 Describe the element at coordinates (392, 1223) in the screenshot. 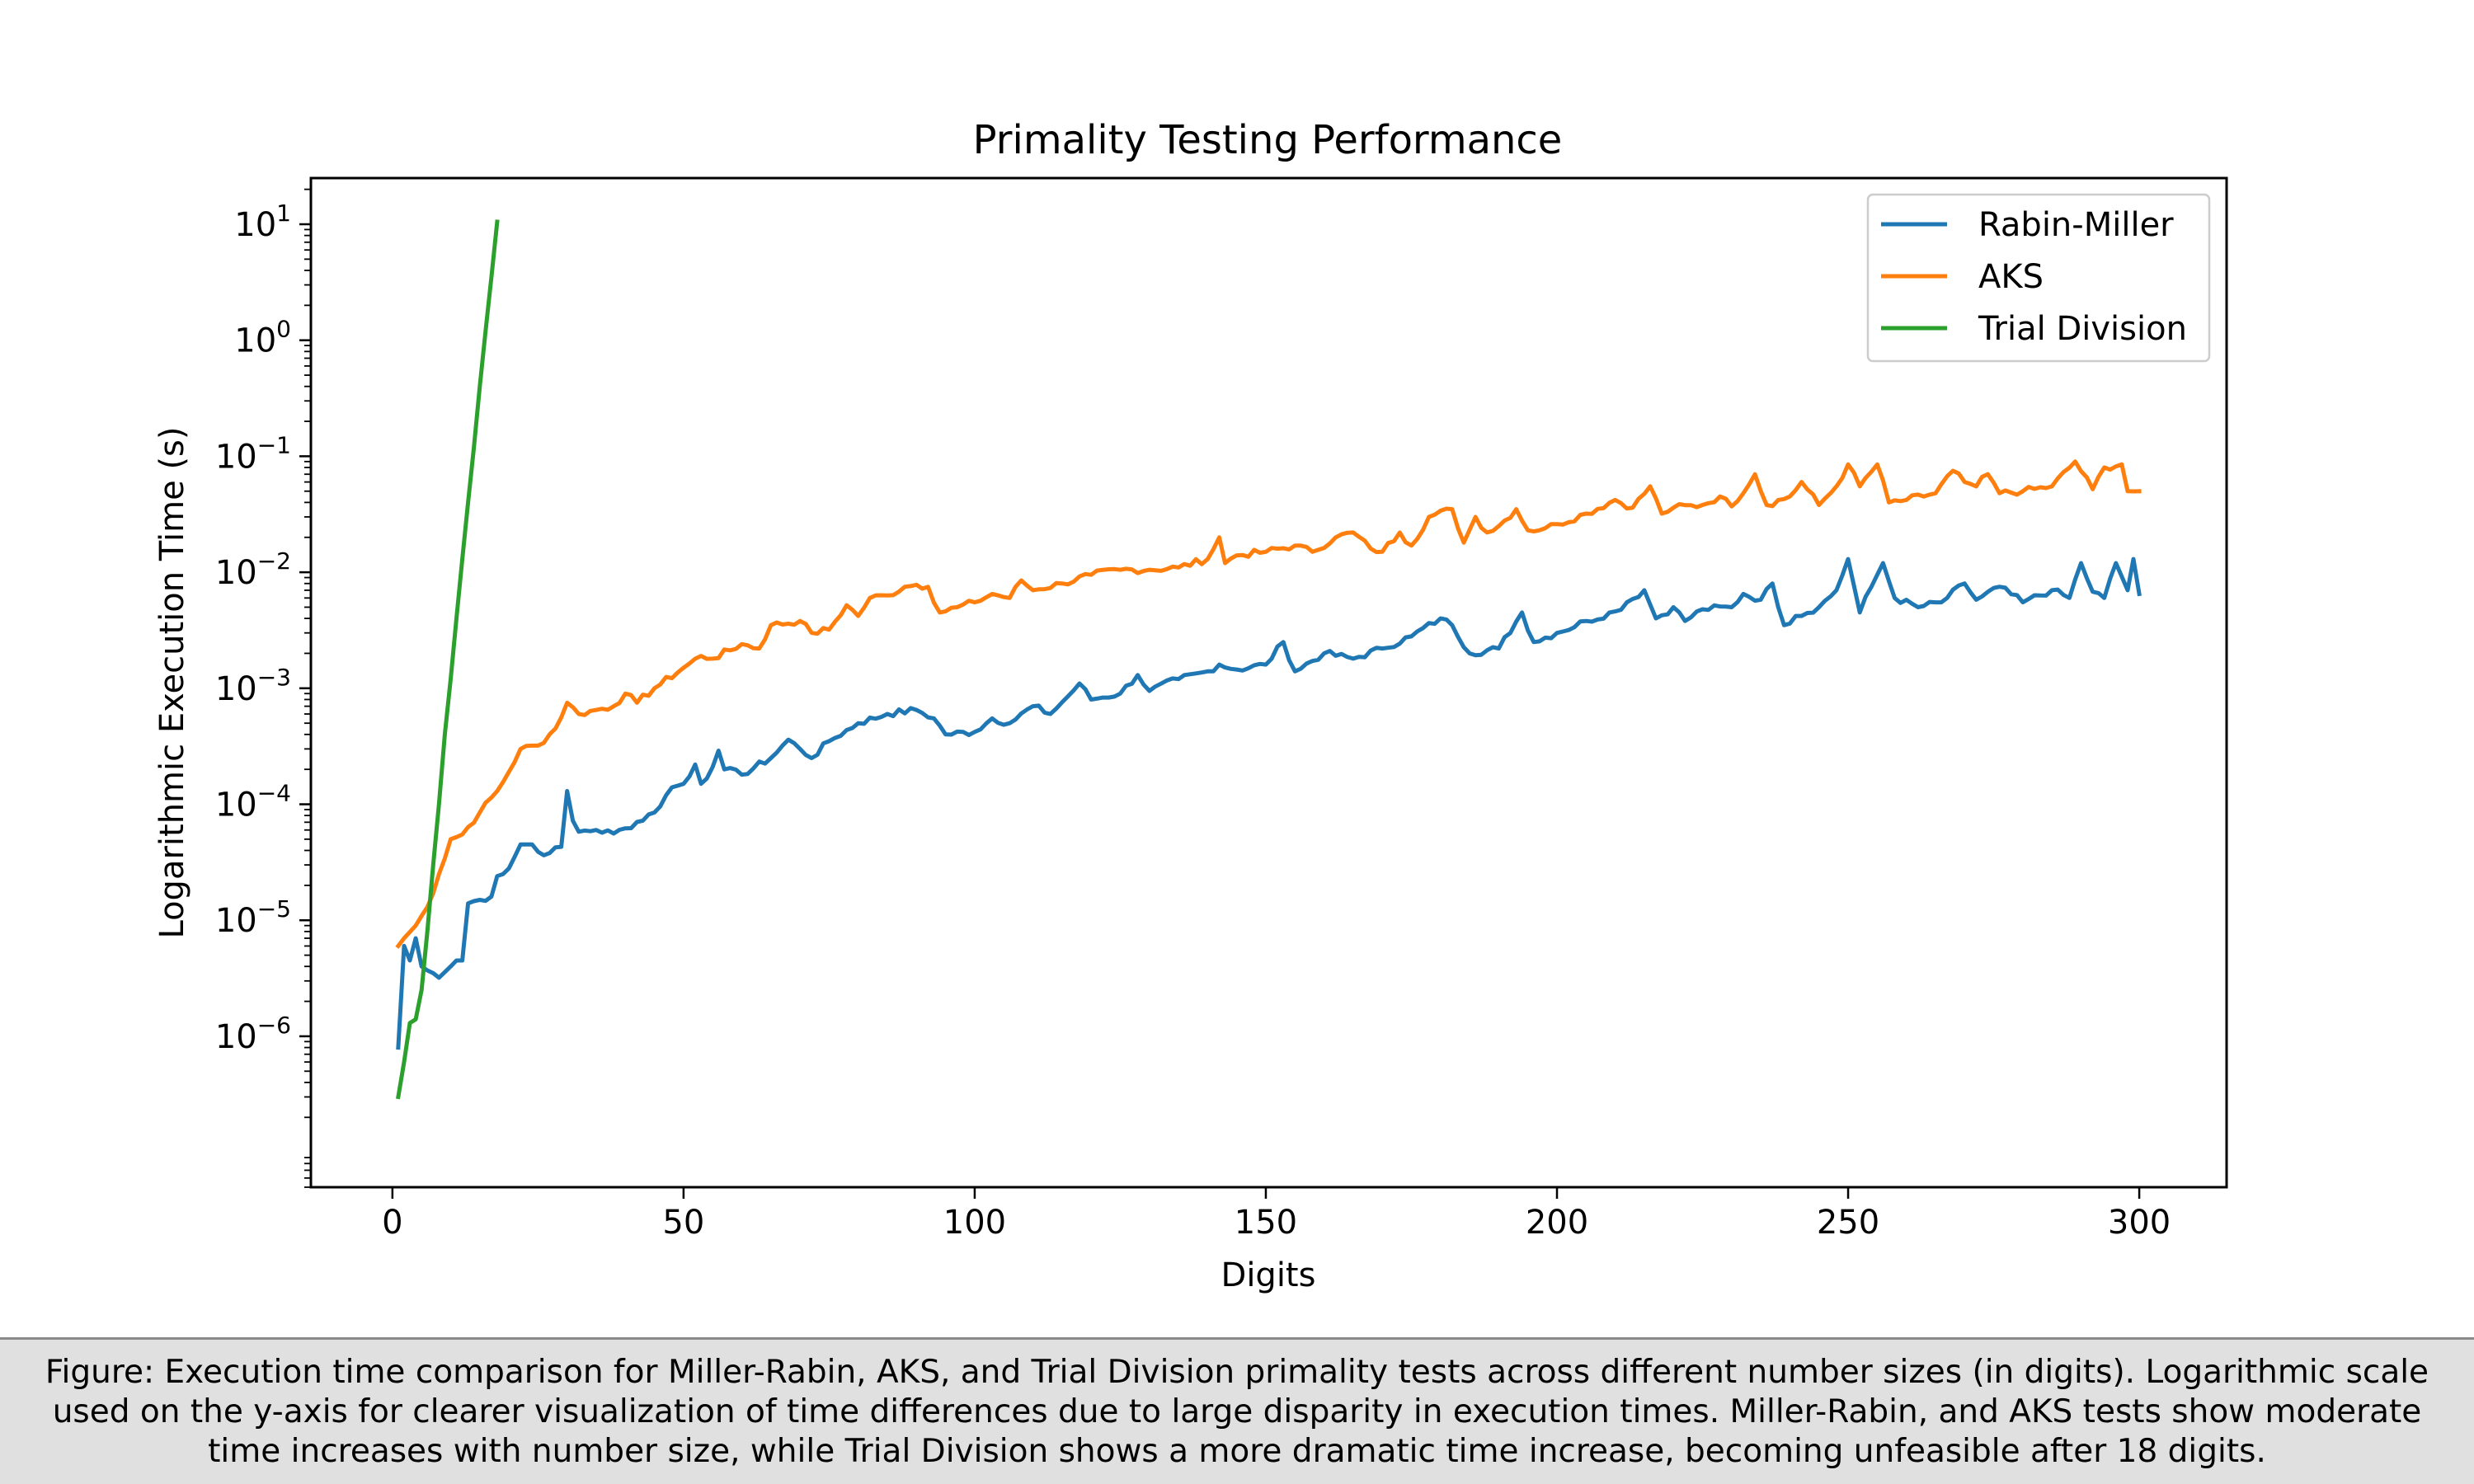

I see `x-tick-label: 0` at that location.